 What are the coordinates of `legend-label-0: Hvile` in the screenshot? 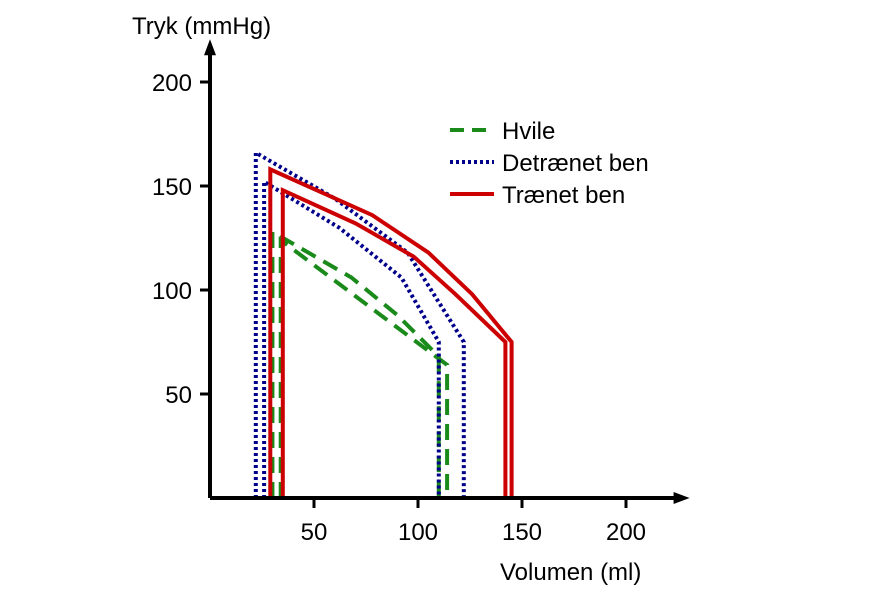 It's located at (528, 131).